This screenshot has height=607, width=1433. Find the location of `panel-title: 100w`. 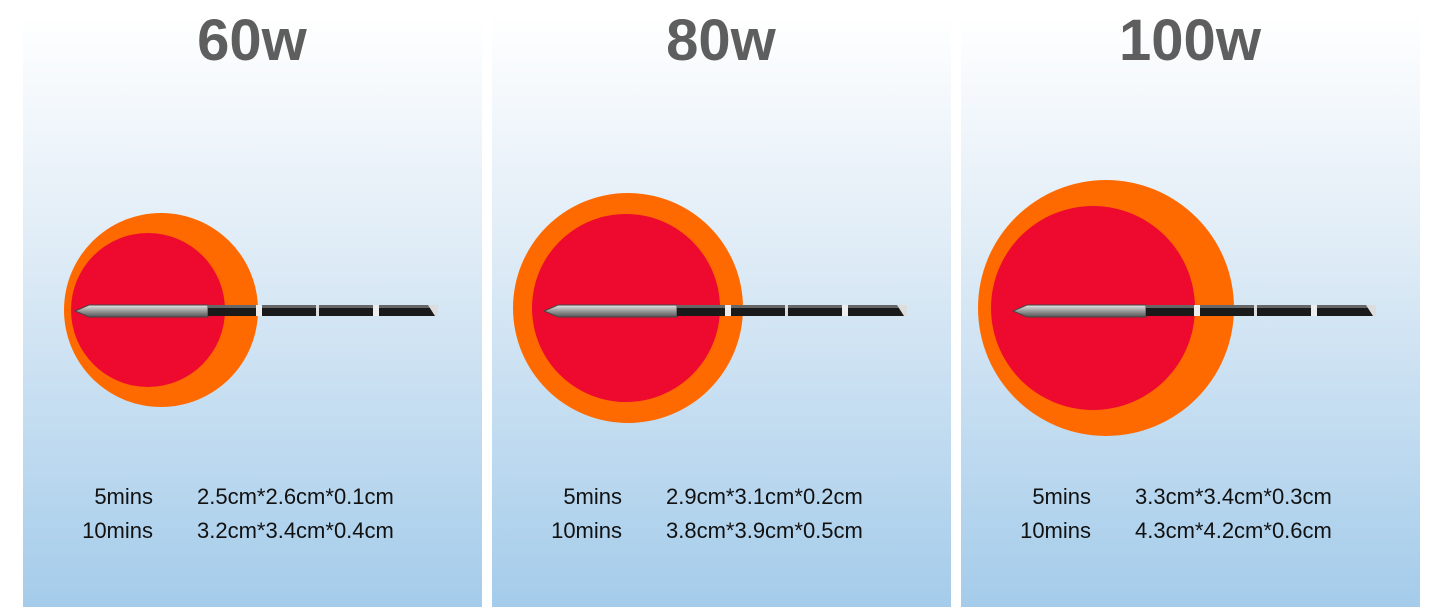

panel-title: 100w is located at coordinates (1190, 40).